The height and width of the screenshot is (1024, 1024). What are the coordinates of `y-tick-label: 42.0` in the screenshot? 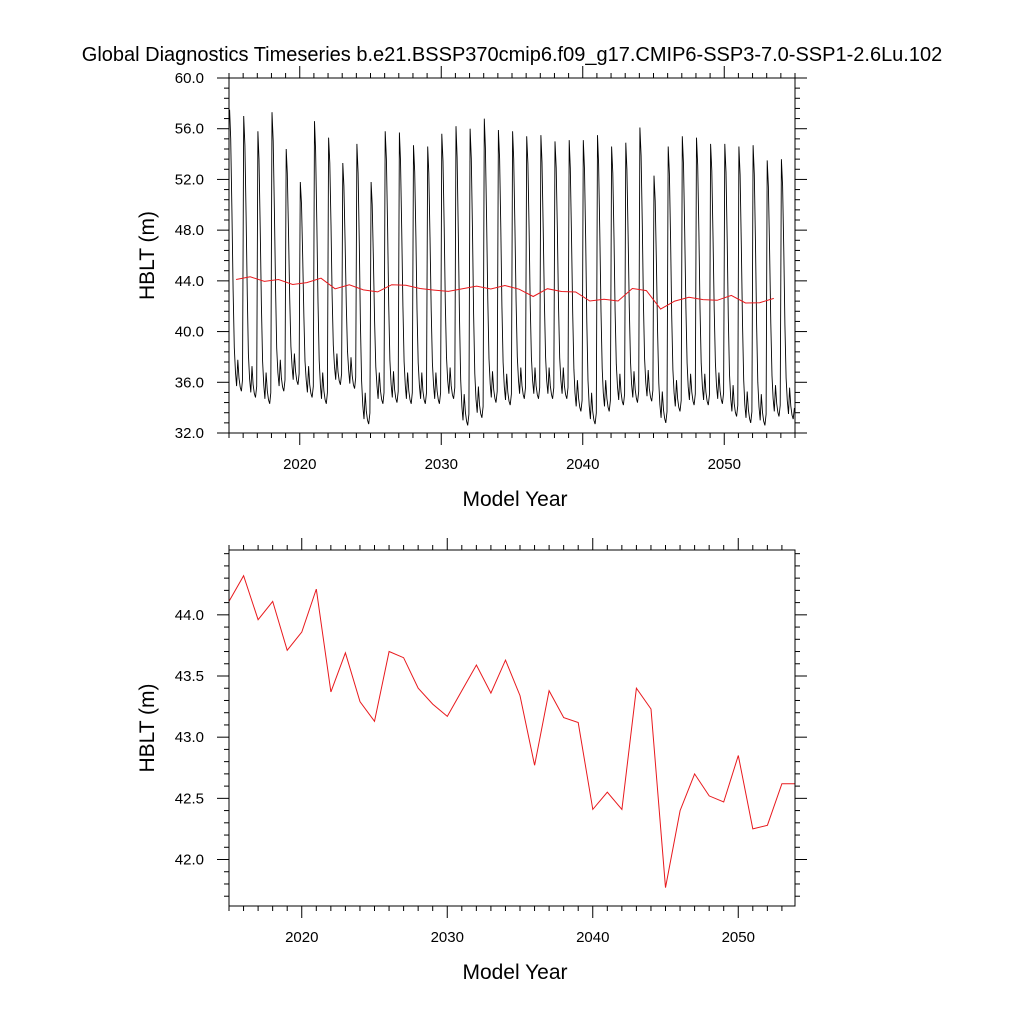 It's located at (189, 860).